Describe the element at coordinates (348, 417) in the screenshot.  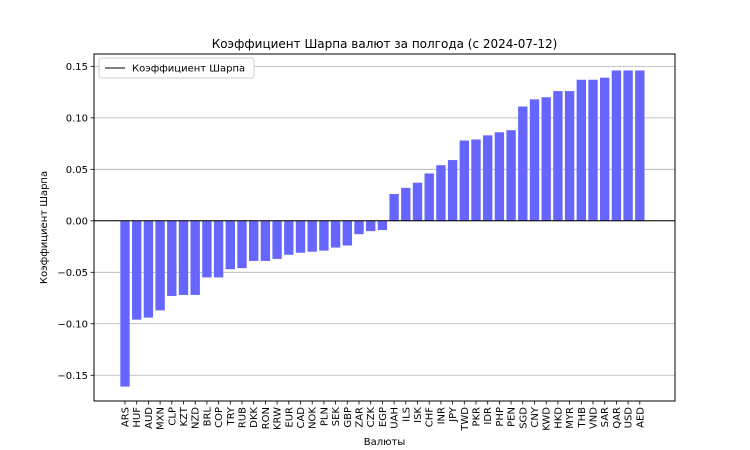
I see `x-tick-label: GBP` at that location.